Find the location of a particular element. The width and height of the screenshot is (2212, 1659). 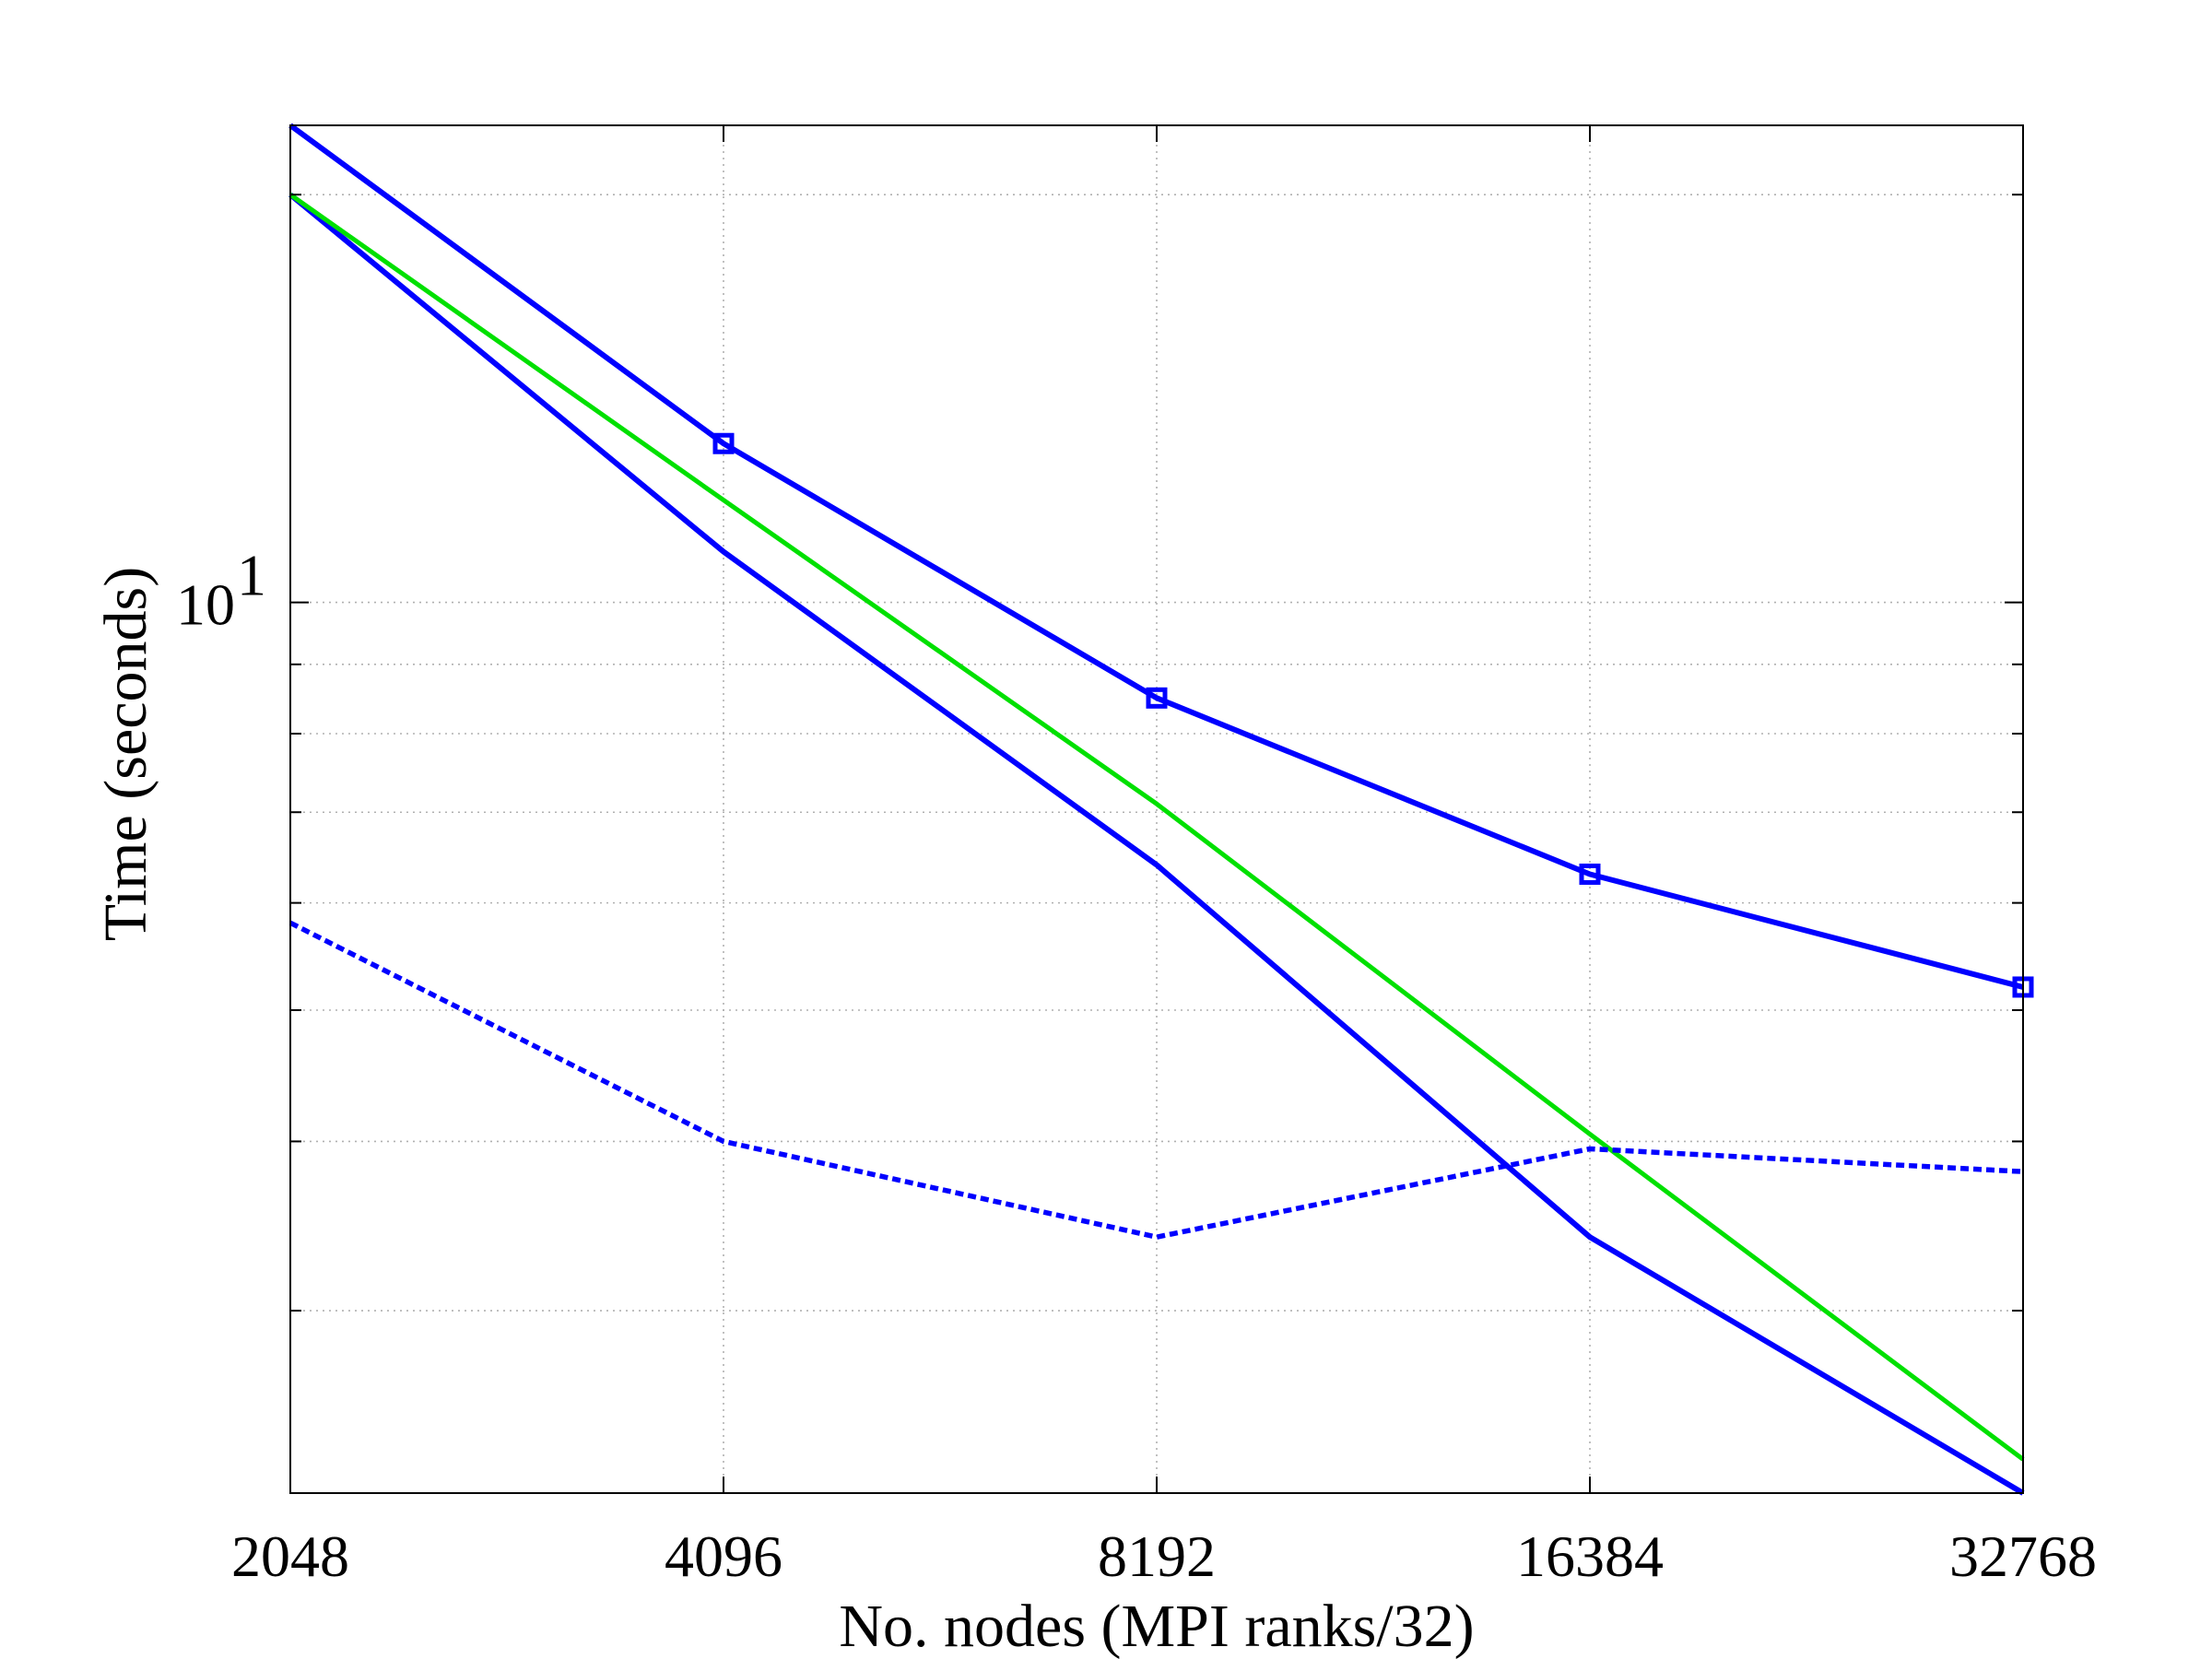

x-tick-label: 32768 is located at coordinates (2023, 1556).